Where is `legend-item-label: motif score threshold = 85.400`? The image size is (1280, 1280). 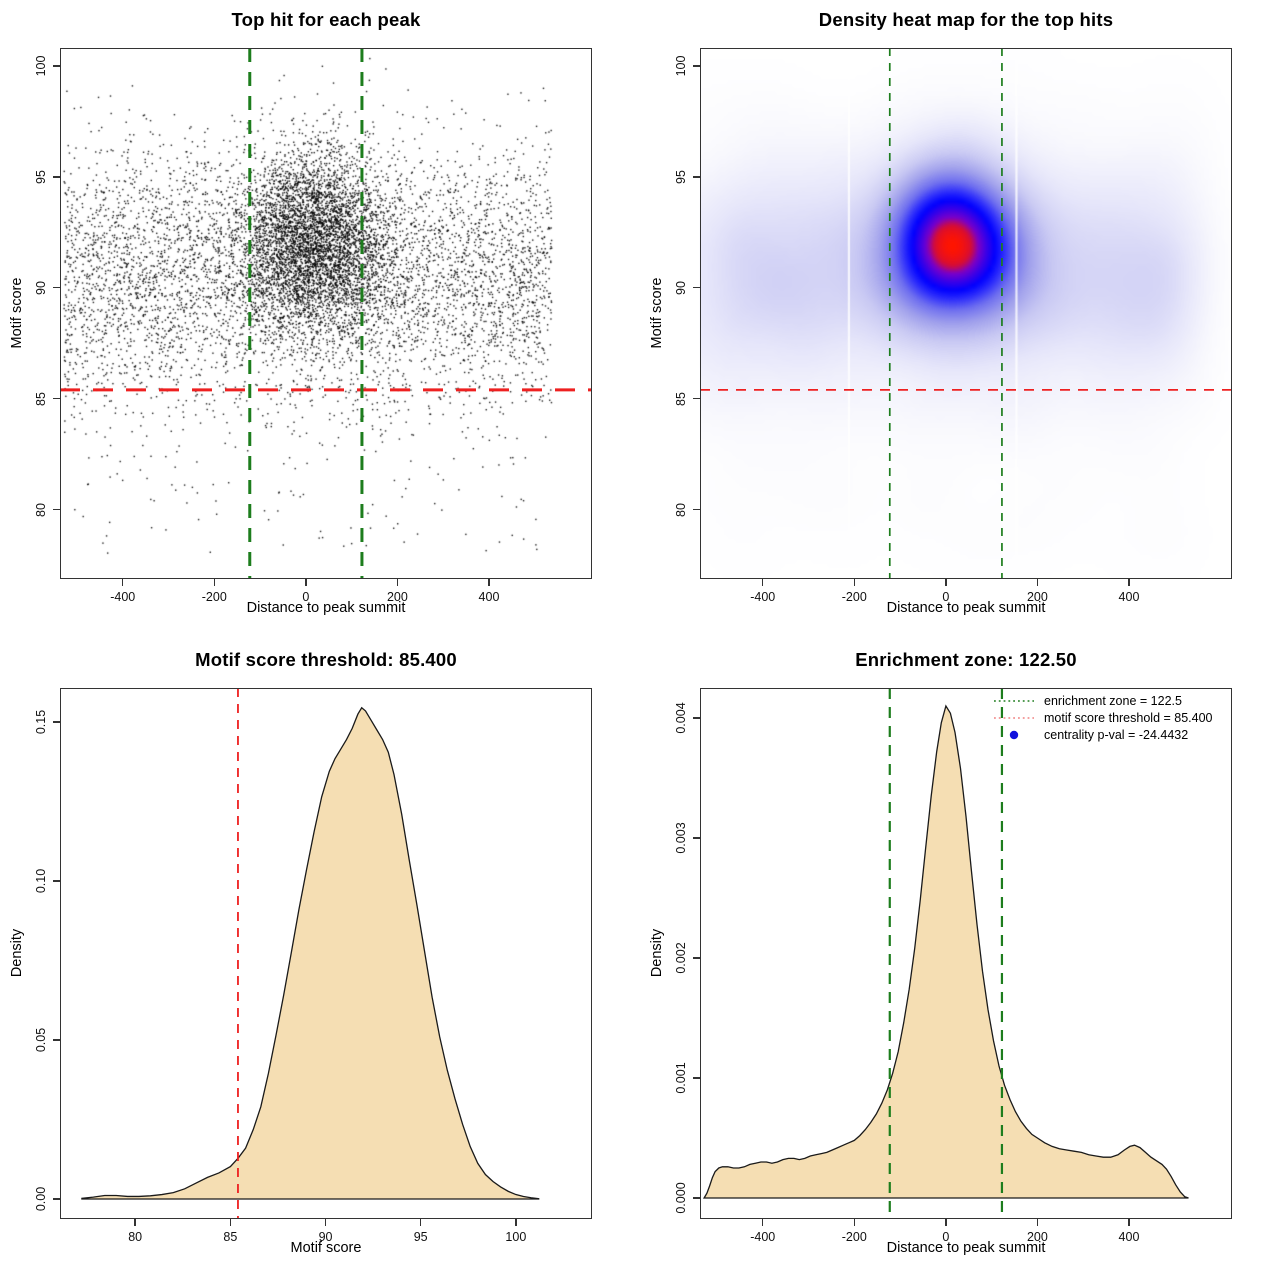 legend-item-label: motif score threshold = 85.400 is located at coordinates (1128, 717).